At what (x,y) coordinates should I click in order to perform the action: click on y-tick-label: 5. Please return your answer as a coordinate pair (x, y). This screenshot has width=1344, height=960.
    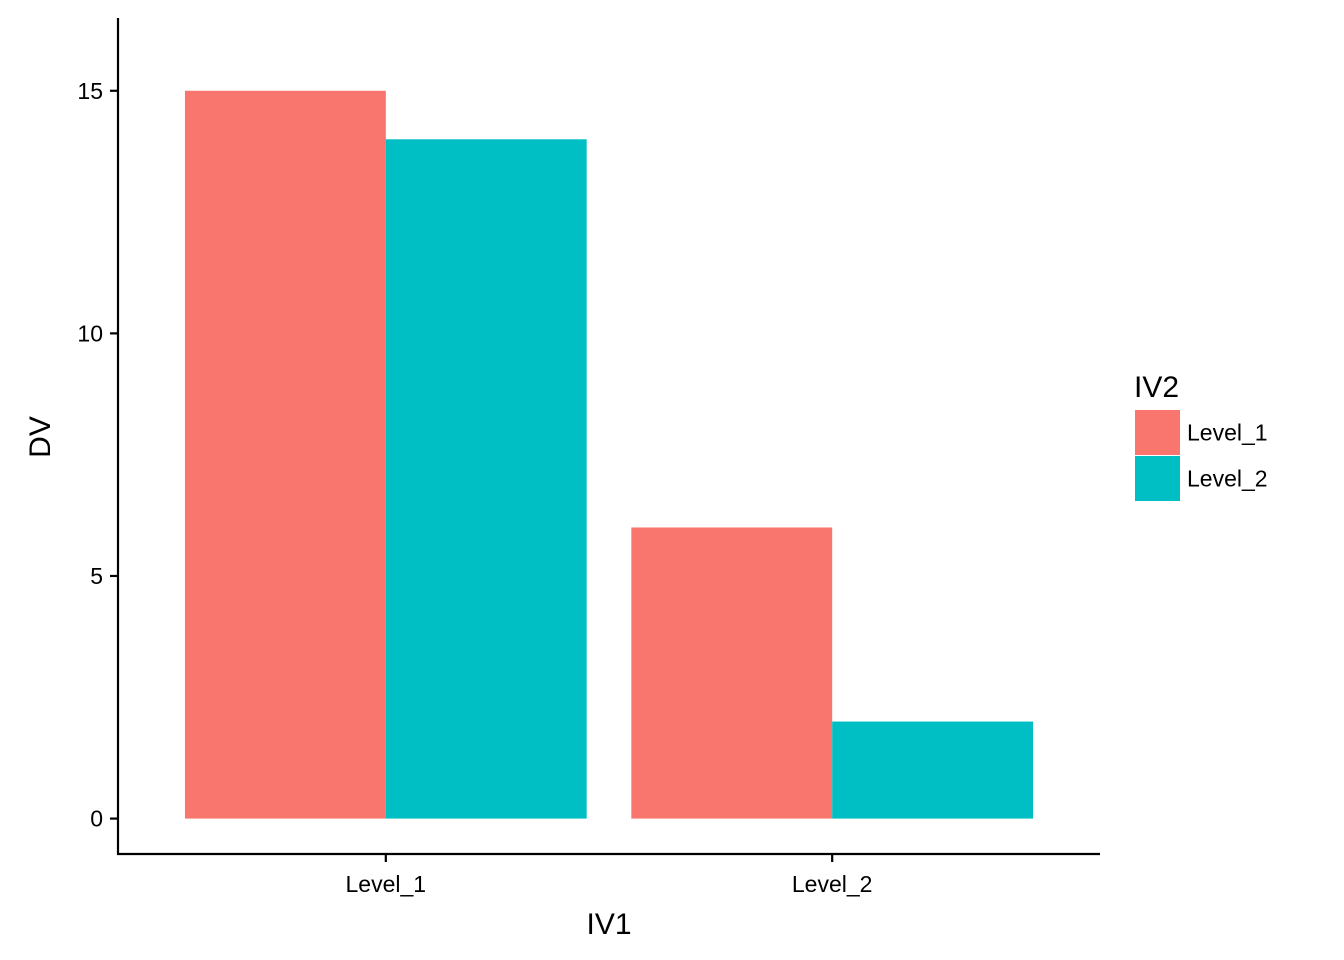
    Looking at the image, I should click on (96, 576).